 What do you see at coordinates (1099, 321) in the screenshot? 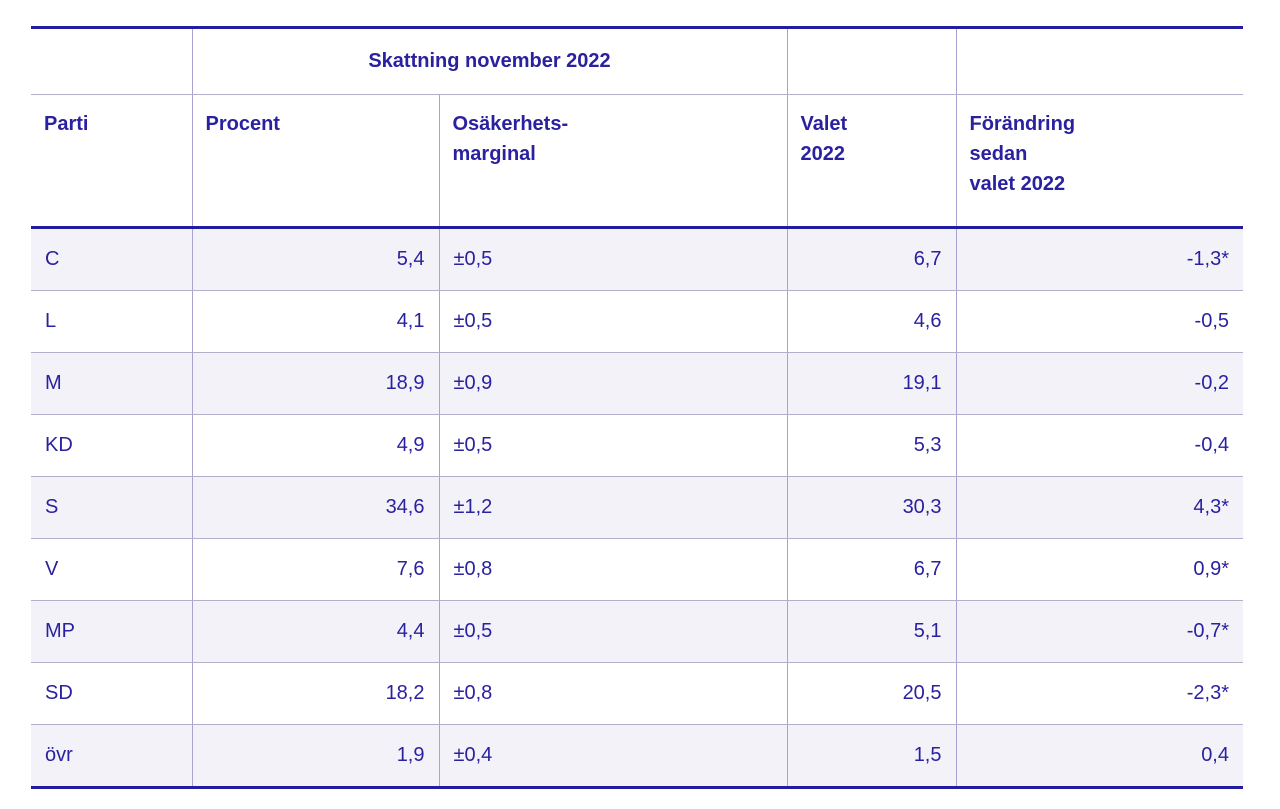
I see `cell-forandring: -0,5` at bounding box center [1099, 321].